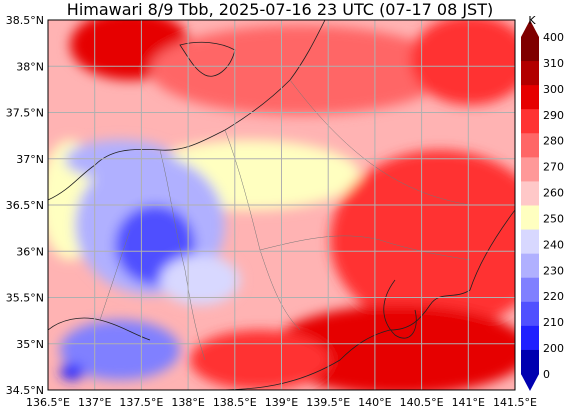  What do you see at coordinates (374, 402) in the screenshot?
I see `lon-tick-label: 140°E` at bounding box center [374, 402].